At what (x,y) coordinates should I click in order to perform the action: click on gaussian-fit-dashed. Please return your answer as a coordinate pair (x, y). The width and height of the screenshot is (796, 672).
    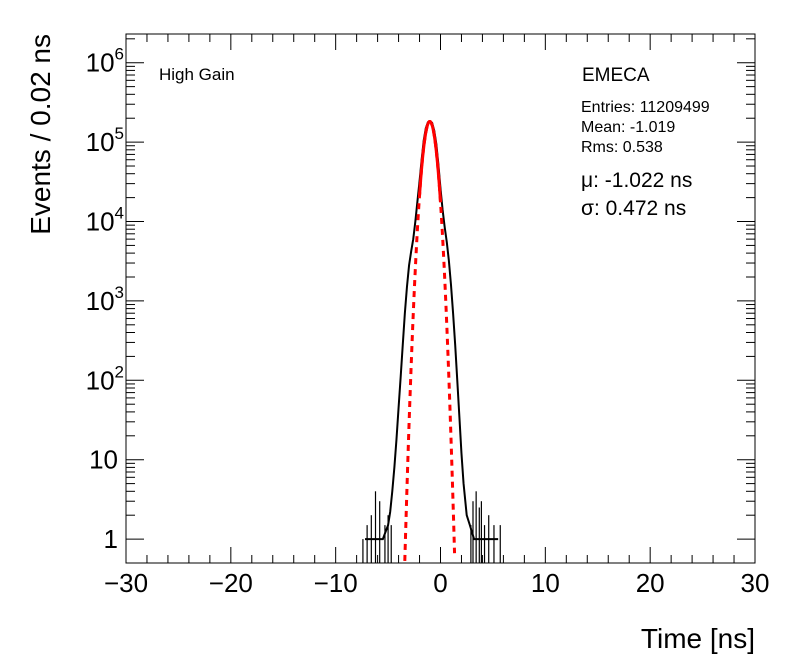
    Looking at the image, I should click on (430, 340).